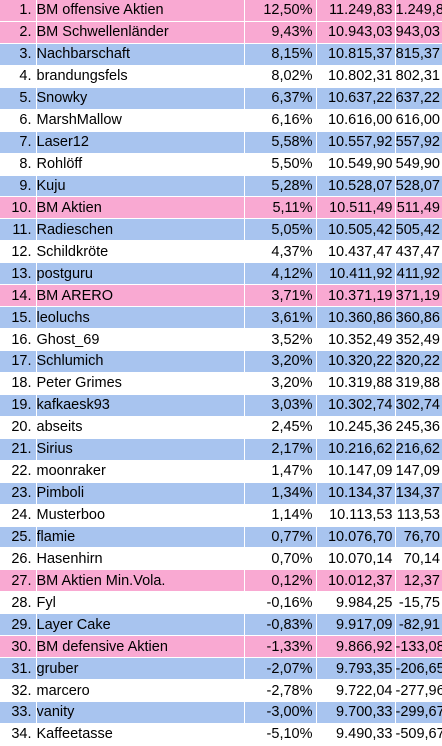 This screenshot has width=442, height=746. Describe the element at coordinates (18, 449) in the screenshot. I see `rank-cell: 21.` at that location.